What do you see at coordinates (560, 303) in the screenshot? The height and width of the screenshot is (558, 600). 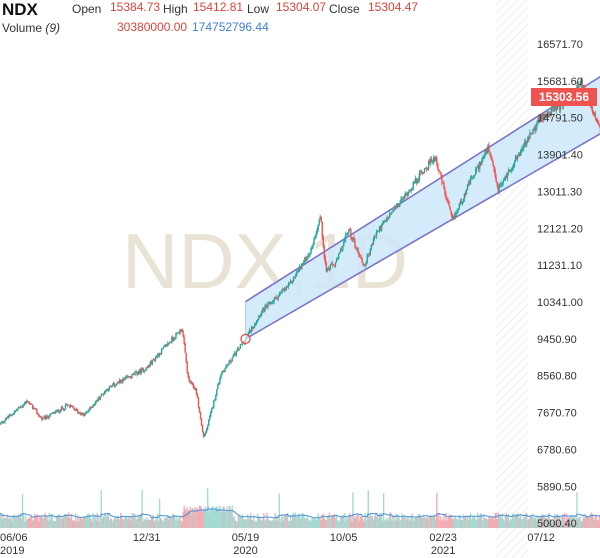 I see `y-tick-label: 10341.00` at bounding box center [560, 303].